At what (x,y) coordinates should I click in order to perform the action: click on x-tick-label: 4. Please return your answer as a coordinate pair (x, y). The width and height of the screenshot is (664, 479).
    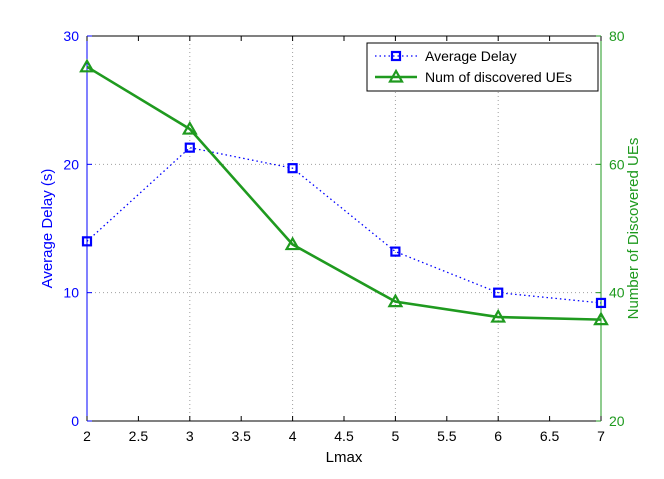
    Looking at the image, I should click on (293, 436).